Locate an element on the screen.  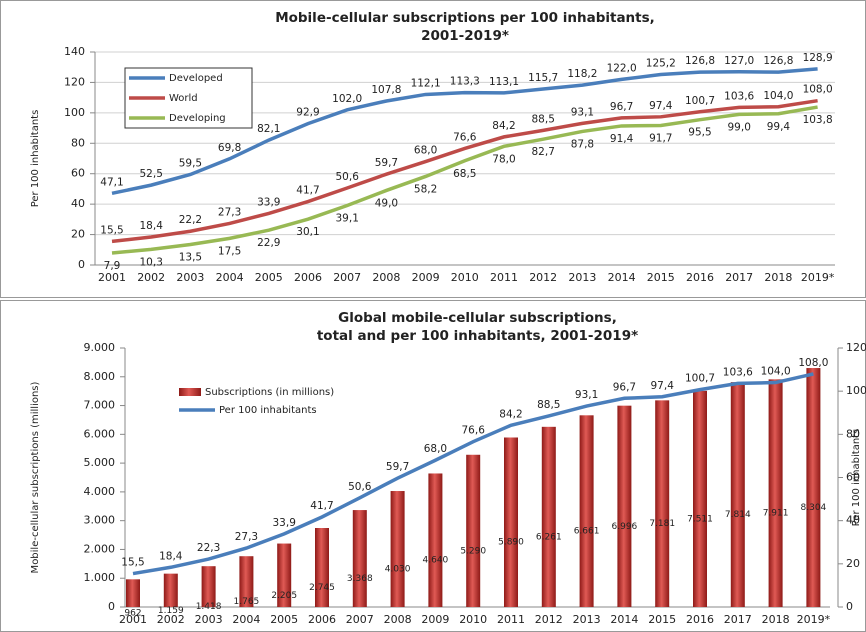
bar-label: 8.304 is located at coordinates (814, 508).